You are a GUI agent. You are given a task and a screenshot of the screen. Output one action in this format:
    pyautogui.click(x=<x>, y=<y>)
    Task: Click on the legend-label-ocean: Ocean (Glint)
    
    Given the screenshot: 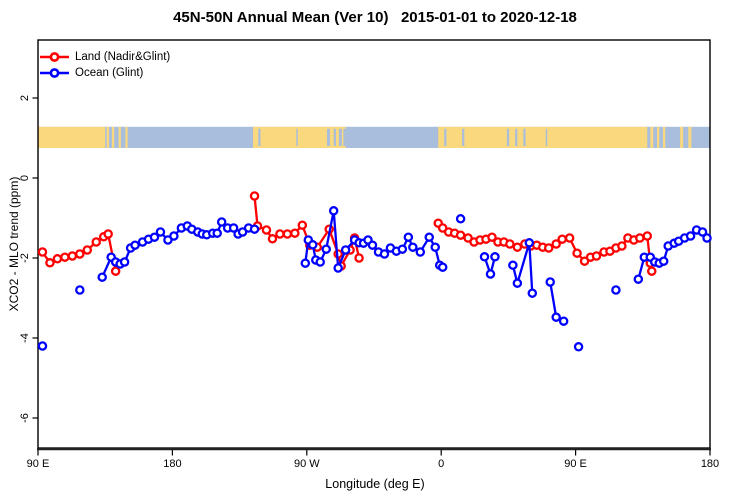 What is the action you would take?
    pyautogui.click(x=109, y=73)
    